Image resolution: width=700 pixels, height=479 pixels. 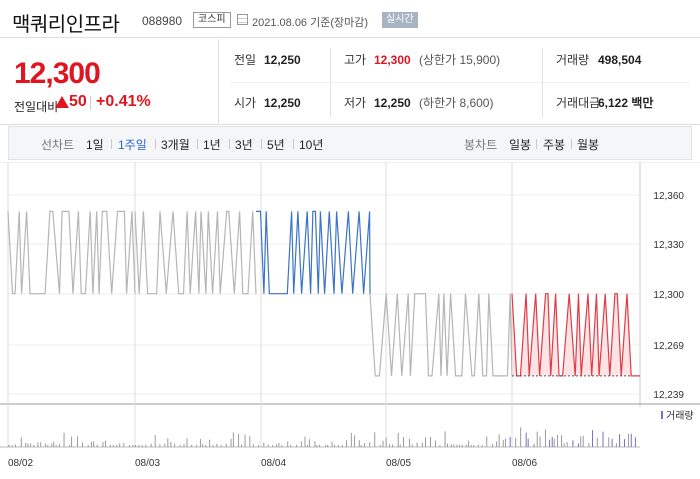 I want to click on amount-value: 6,122 백만, so click(x=626, y=103).